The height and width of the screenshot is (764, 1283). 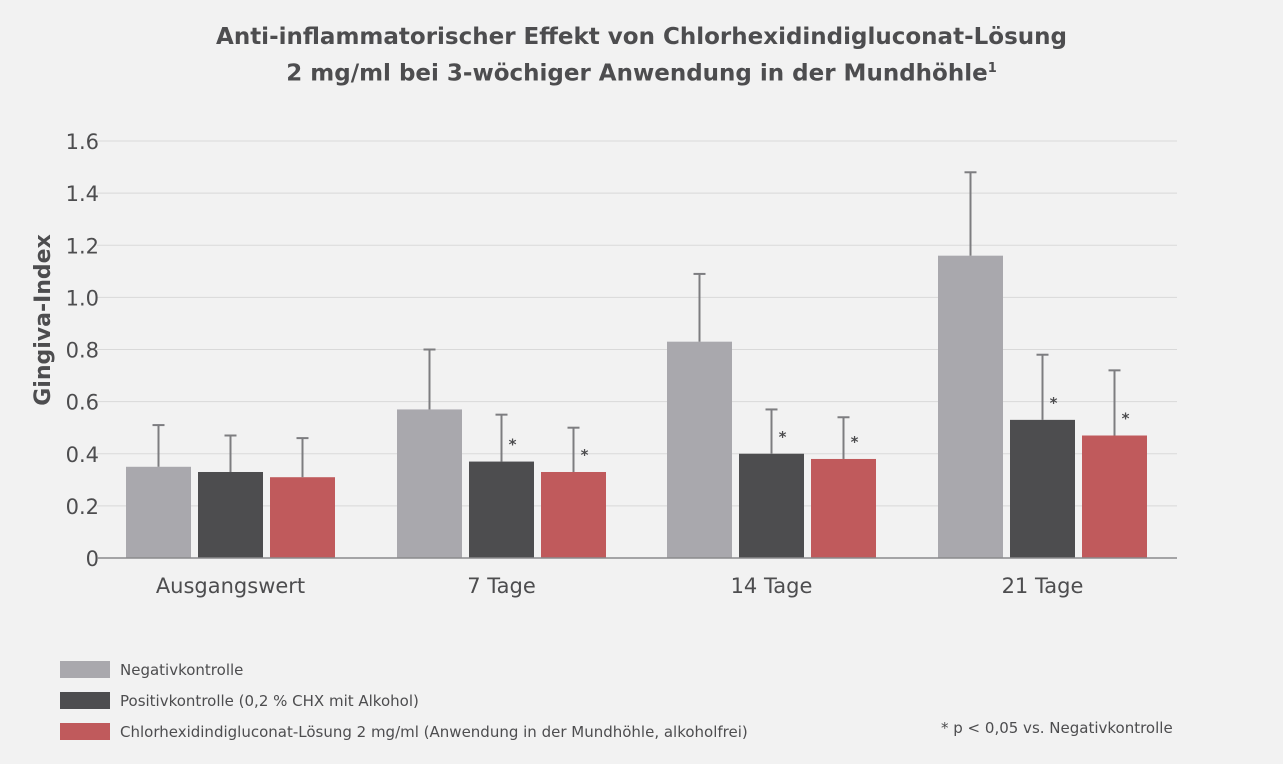 What do you see at coordinates (620, 586) in the screenshot?
I see `x-axis-tick-labels: Ausgangswert 7 Tage 14 Tage 21 Tage` at bounding box center [620, 586].